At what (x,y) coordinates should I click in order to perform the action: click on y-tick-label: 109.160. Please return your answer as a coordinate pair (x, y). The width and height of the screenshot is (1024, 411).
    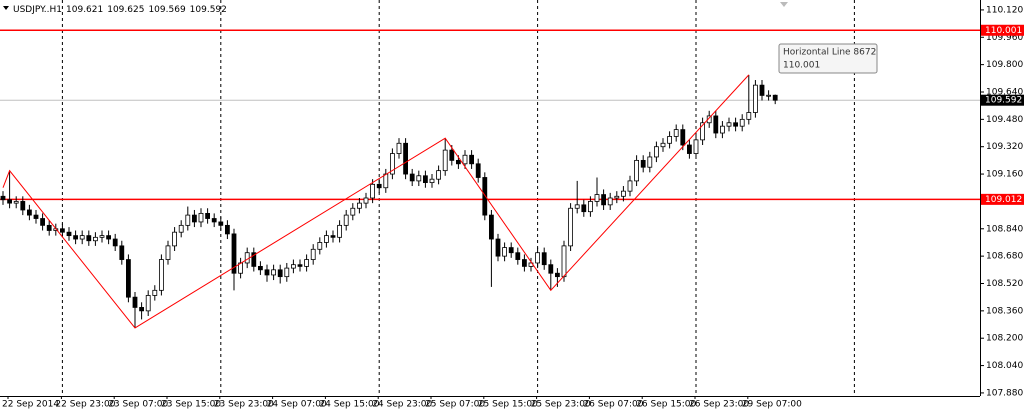
    Looking at the image, I should click on (1004, 175).